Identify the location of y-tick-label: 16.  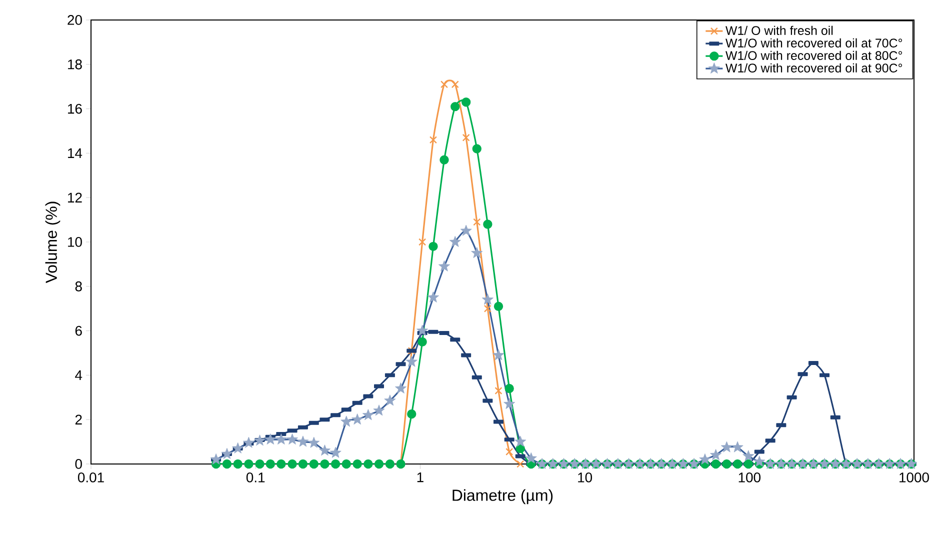
(75, 109).